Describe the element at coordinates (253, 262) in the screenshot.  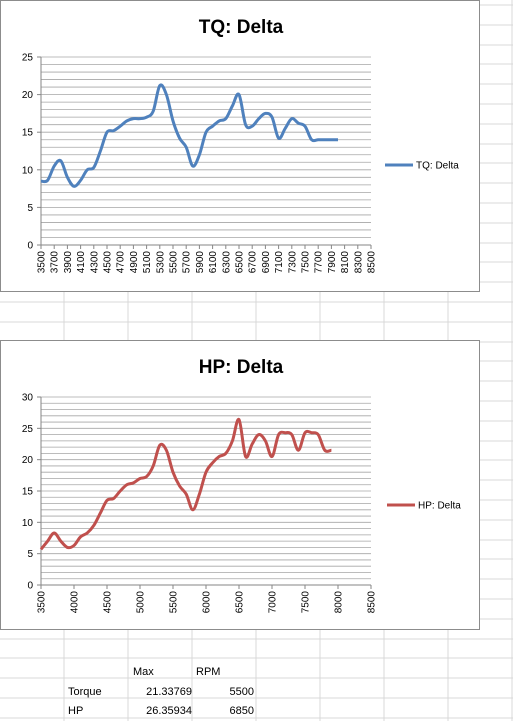
I see `x-tick-label: 6700` at that location.